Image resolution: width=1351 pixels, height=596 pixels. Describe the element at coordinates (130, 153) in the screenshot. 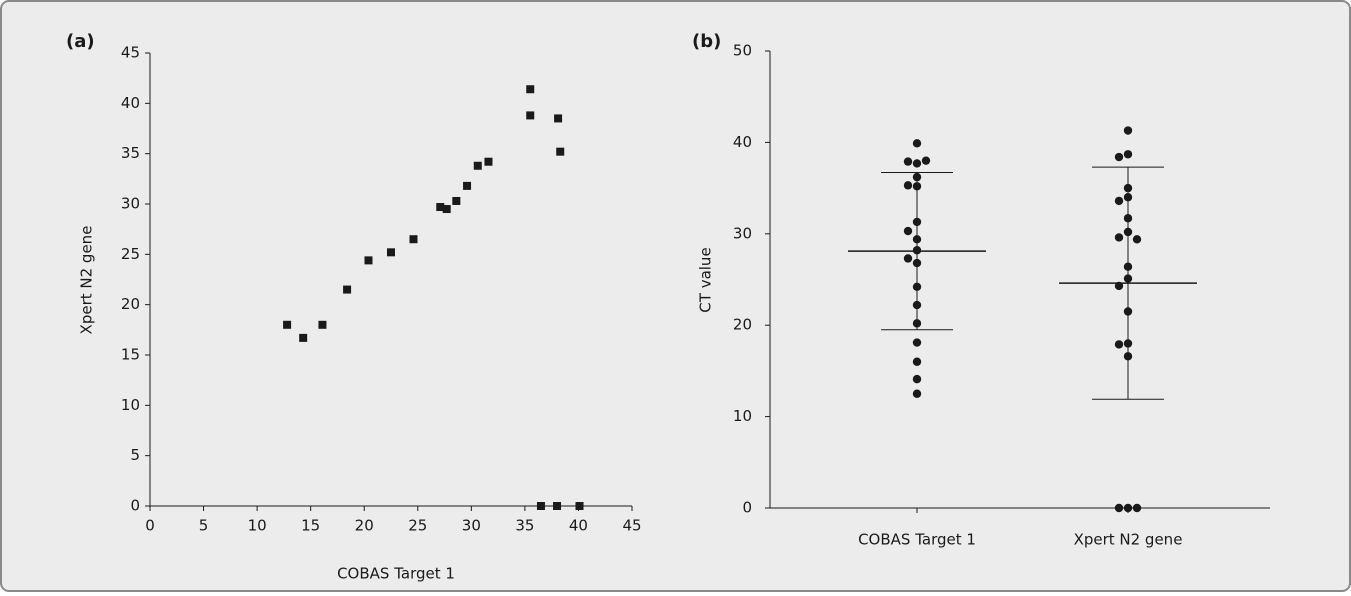

I see `y-tick-label: 35` at that location.